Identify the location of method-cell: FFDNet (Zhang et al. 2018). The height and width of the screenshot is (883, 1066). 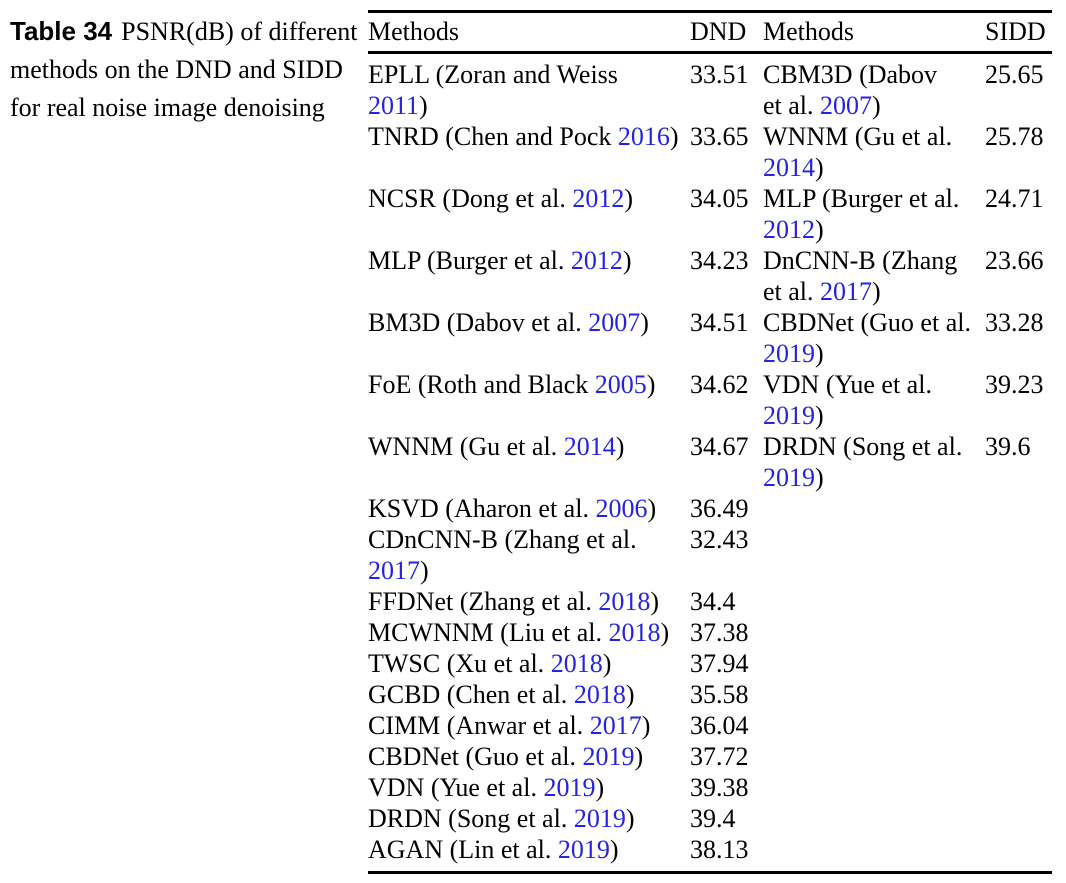
(514, 601).